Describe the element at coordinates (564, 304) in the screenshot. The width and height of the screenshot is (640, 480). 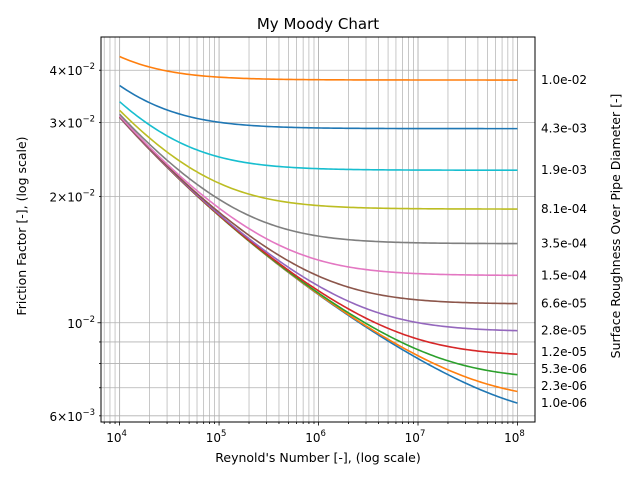
I see `roughness-label-5: 6.6e-05` at that location.